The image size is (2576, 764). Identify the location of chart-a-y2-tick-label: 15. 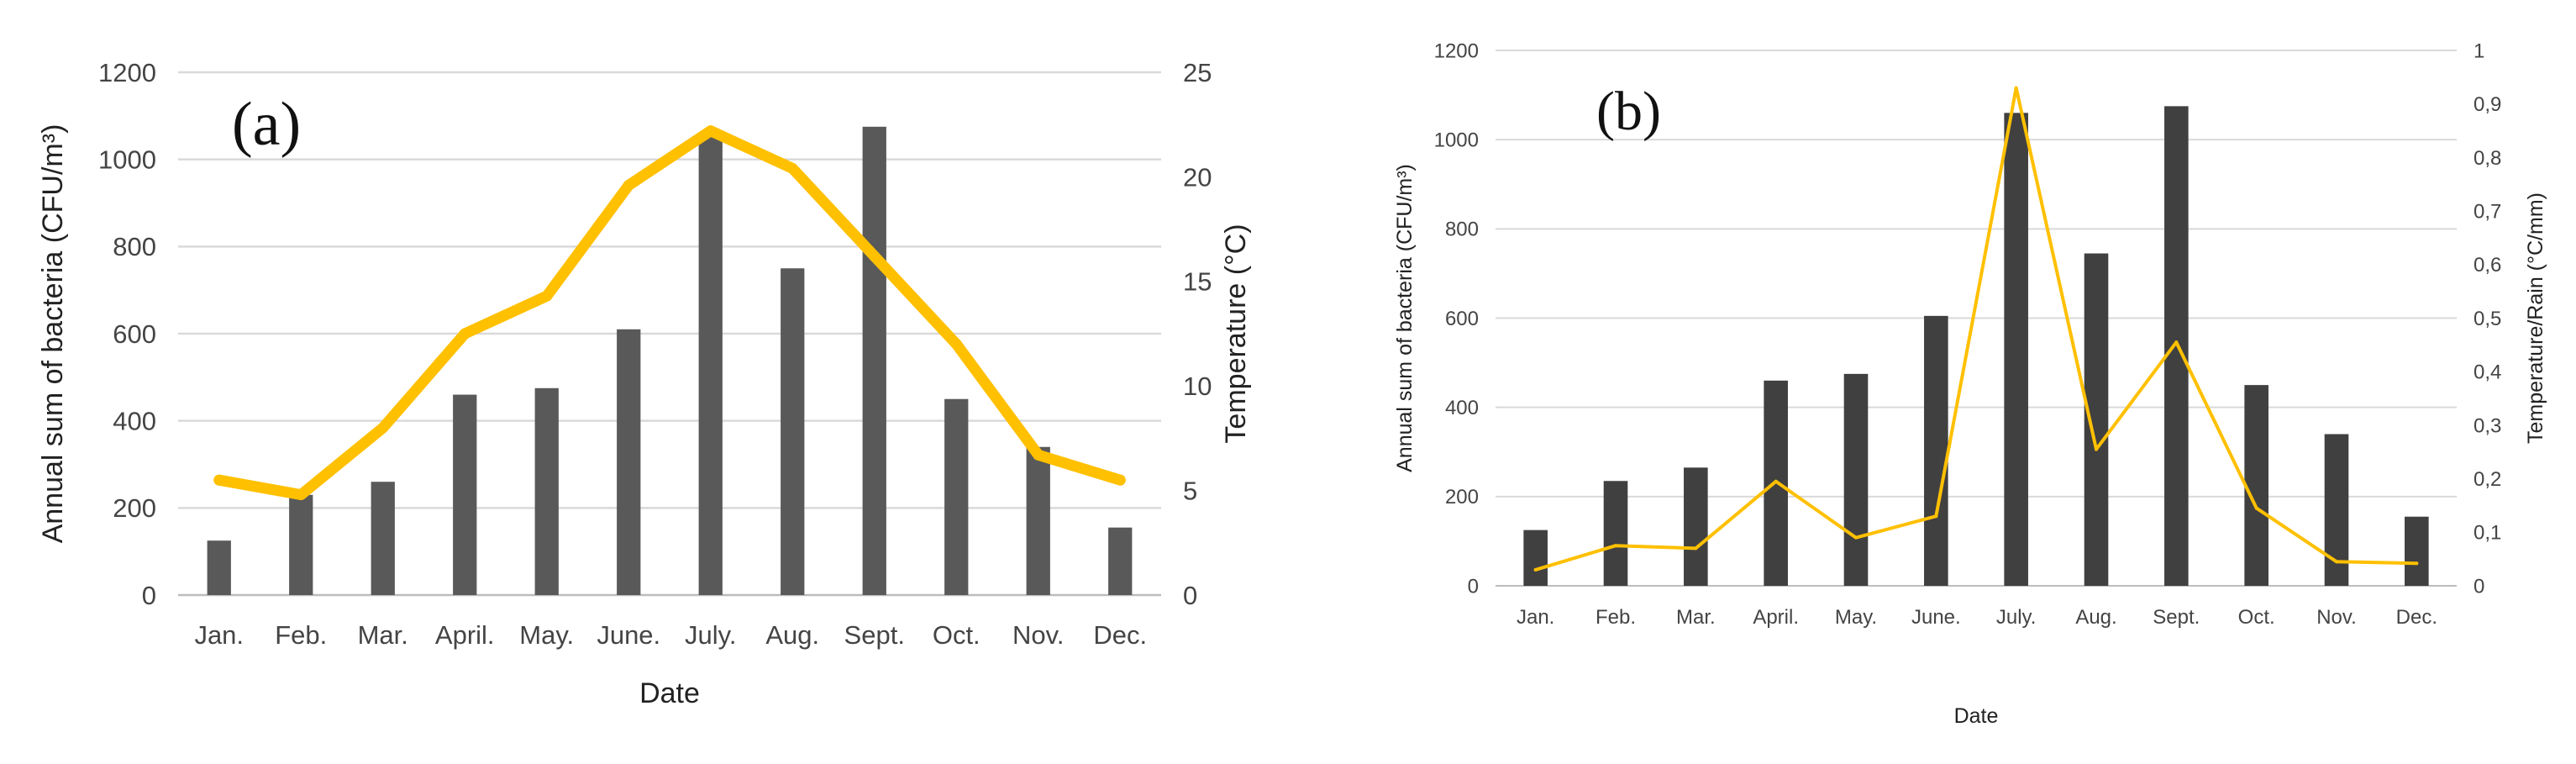
(1197, 282).